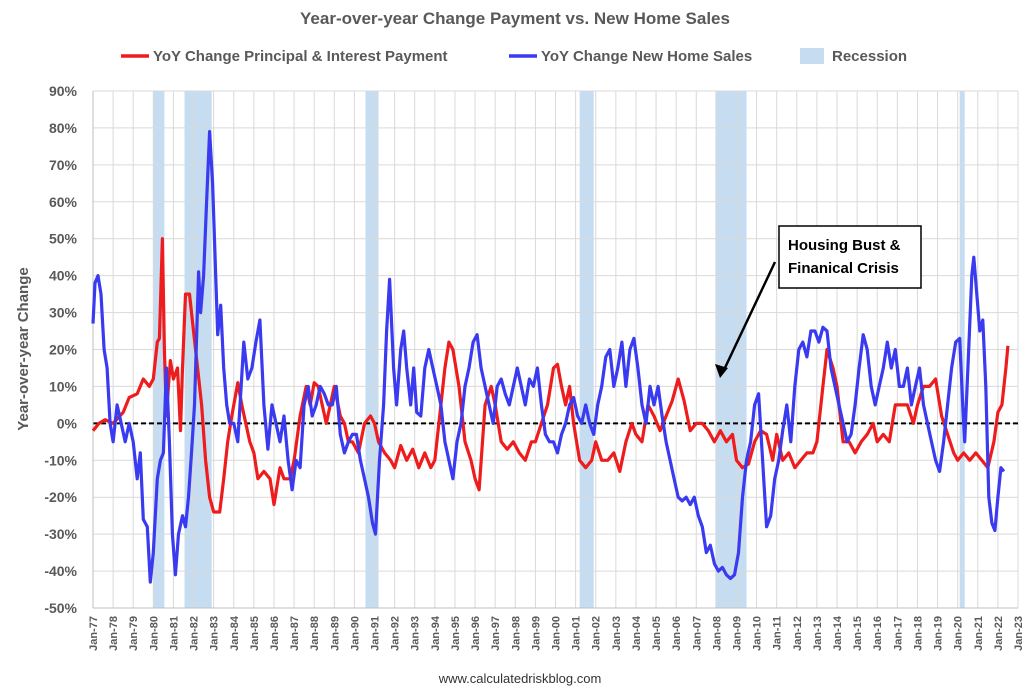  What do you see at coordinates (749, 317) in the screenshot?
I see `annotation-arrow-shaft` at bounding box center [749, 317].